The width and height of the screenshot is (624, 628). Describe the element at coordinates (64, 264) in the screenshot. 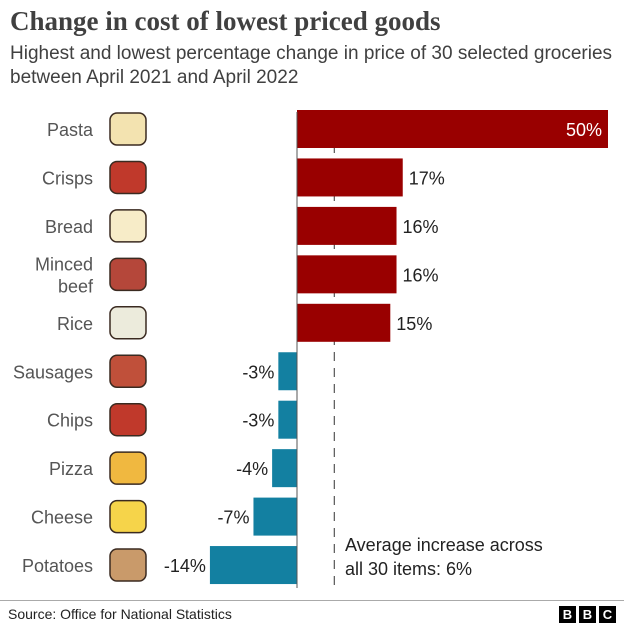

I see `category-label: Minced` at that location.